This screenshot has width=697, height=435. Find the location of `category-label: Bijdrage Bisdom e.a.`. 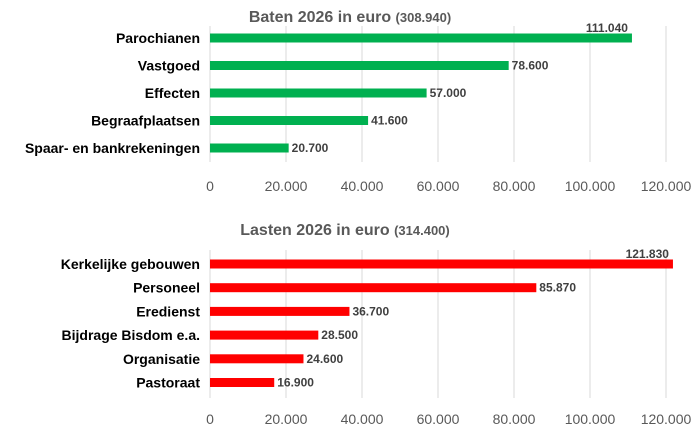

category-label: Bijdrage Bisdom e.a. is located at coordinates (131, 335).